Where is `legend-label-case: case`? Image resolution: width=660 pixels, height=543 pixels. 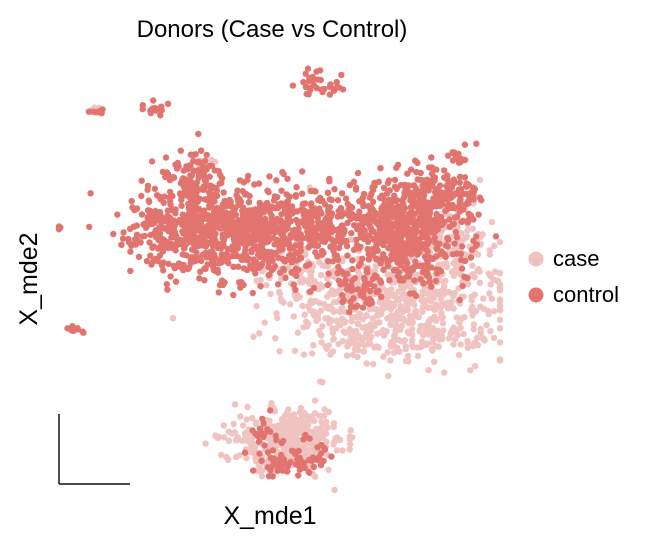
legend-label-case: case is located at coordinates (576, 258).